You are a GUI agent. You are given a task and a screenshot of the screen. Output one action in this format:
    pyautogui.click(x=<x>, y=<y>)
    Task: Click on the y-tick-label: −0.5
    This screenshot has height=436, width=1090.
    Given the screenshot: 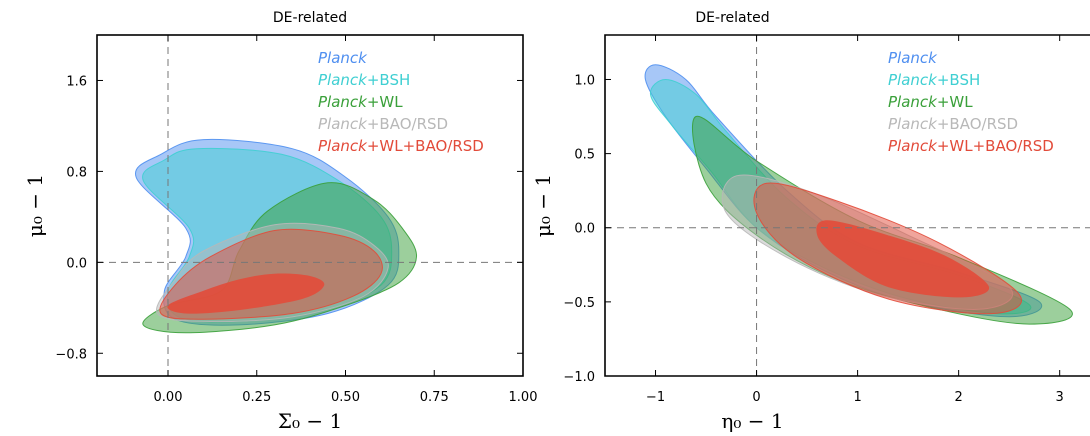 What is the action you would take?
    pyautogui.click(x=579, y=303)
    